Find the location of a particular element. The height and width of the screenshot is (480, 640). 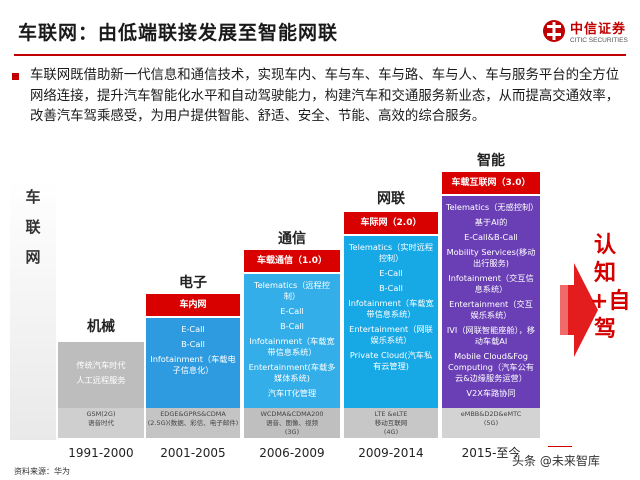

stage-years: 2015-至今 is located at coordinates (491, 453).